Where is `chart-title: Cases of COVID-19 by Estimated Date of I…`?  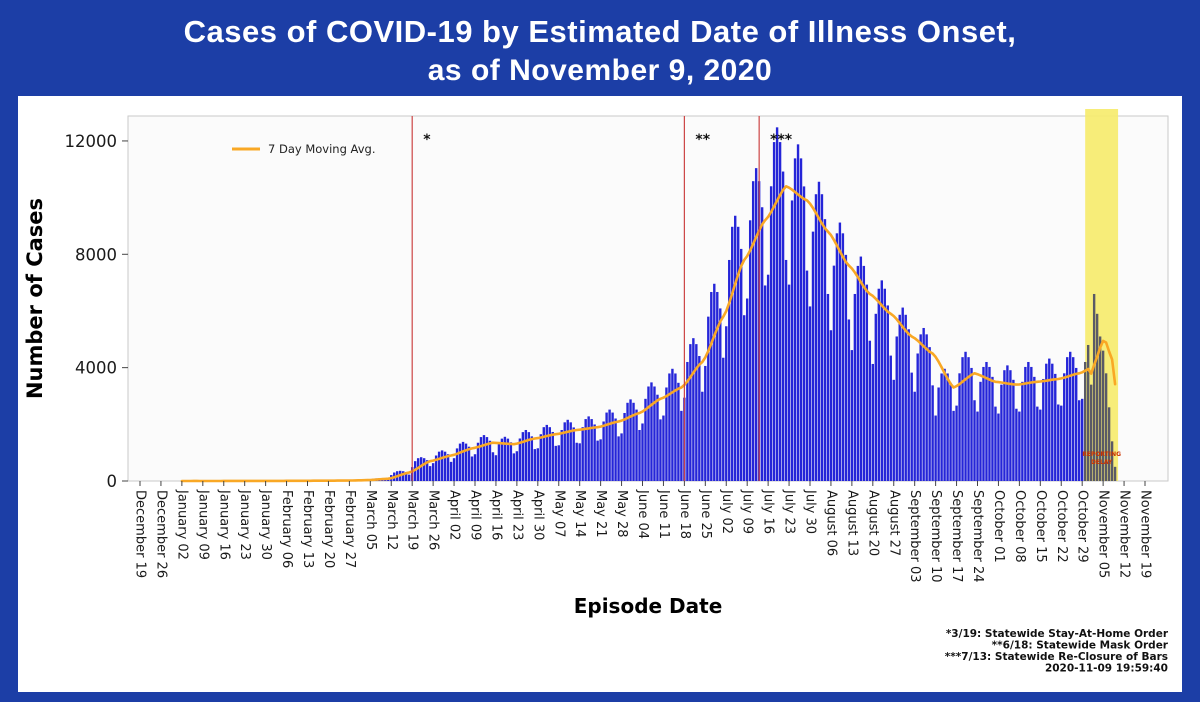
chart-title: Cases of COVID-19 by Estimated Date of I… is located at coordinates (600, 51).